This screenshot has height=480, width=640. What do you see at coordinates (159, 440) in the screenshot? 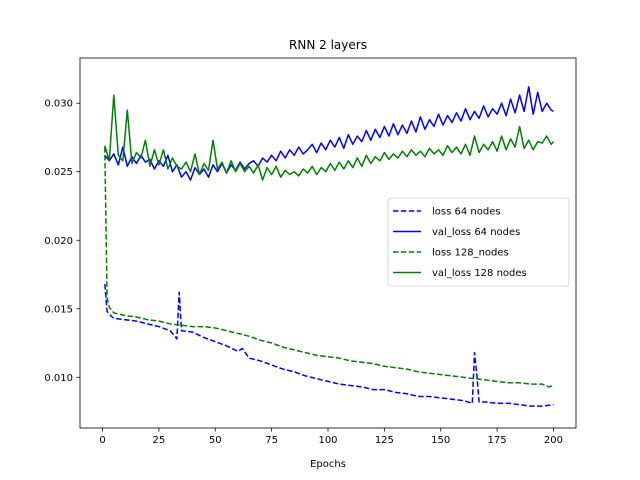
I see `x-tick-label: 25` at bounding box center [159, 440].